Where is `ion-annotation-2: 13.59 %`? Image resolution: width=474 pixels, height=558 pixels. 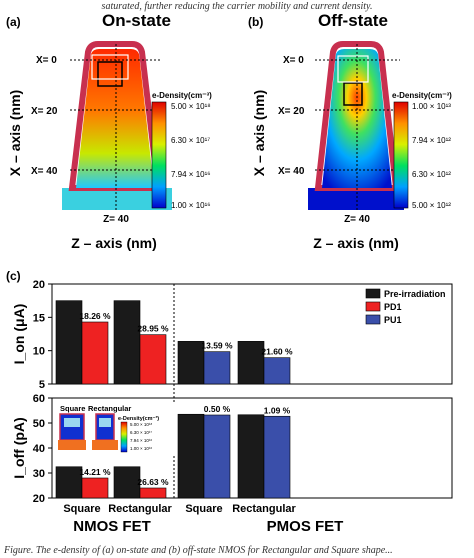
ion-annotation-2: 13.59 % is located at coordinates (217, 346).